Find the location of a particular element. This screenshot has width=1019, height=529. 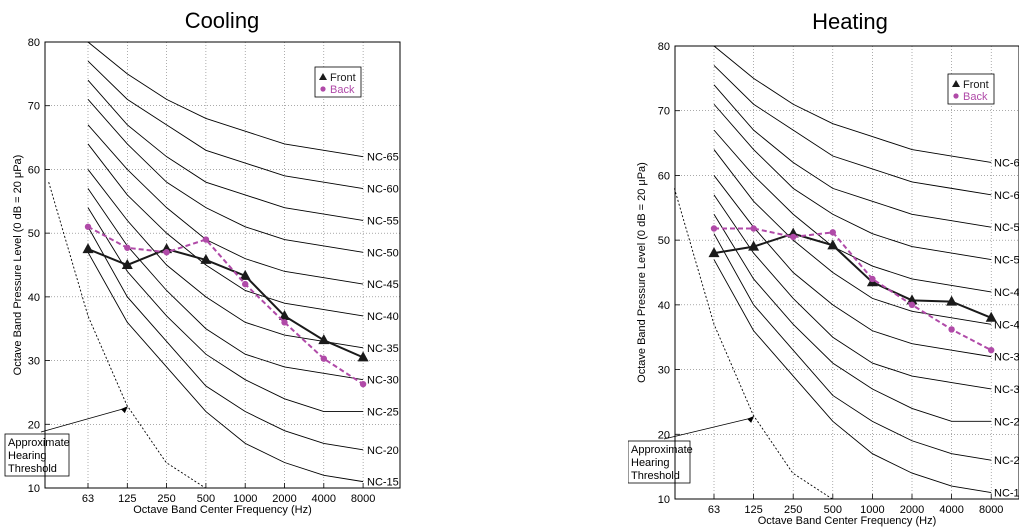

hearing-threshold-curve is located at coordinates (753, 344).